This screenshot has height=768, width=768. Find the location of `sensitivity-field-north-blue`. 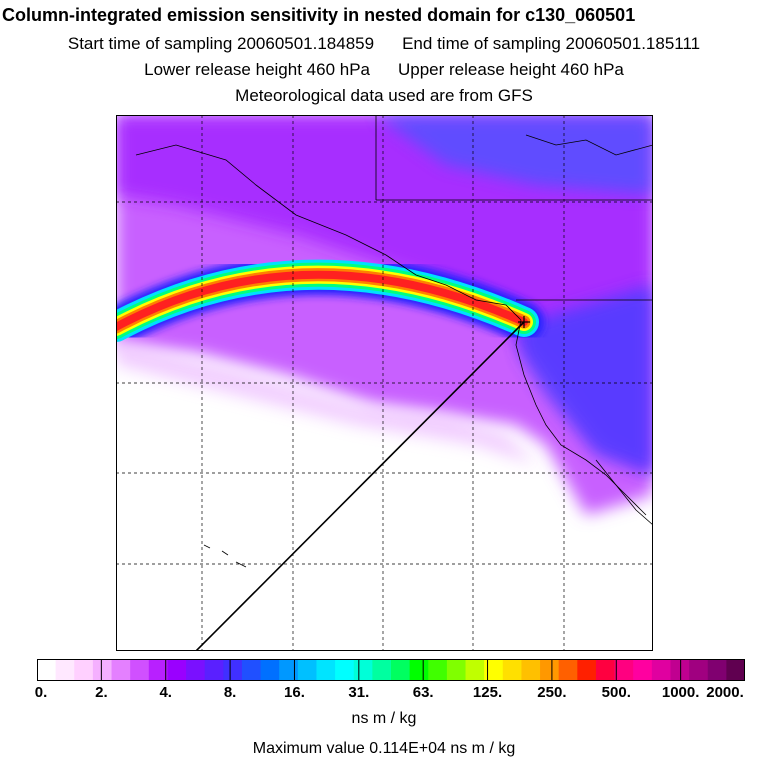

sensitivity-field-north-blue is located at coordinates (514, 155).